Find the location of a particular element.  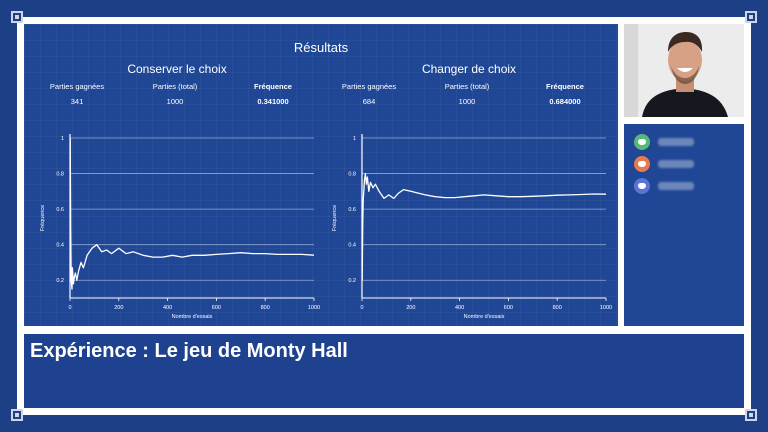

panel-title: Changer de choix is located at coordinates (469, 69).